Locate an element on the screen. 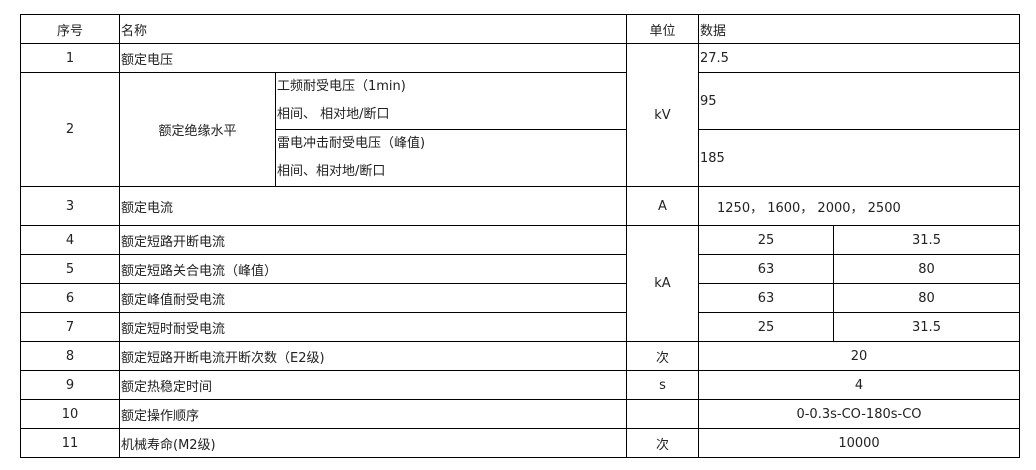 The height and width of the screenshot is (470, 1036). header-data: 数据 is located at coordinates (859, 29).